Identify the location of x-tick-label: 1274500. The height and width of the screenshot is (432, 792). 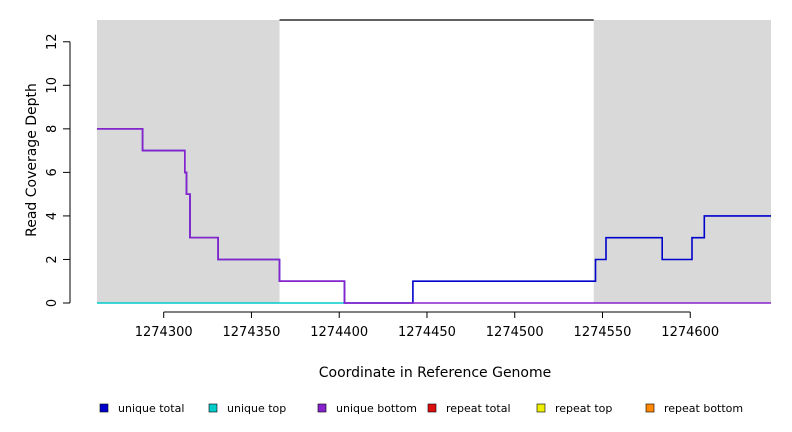
(515, 332).